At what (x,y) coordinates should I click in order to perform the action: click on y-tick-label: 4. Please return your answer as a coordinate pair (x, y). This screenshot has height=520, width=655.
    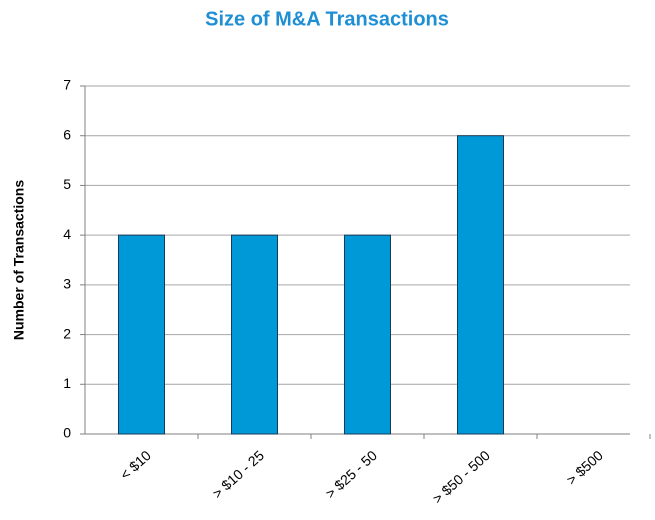
    Looking at the image, I should click on (67, 234).